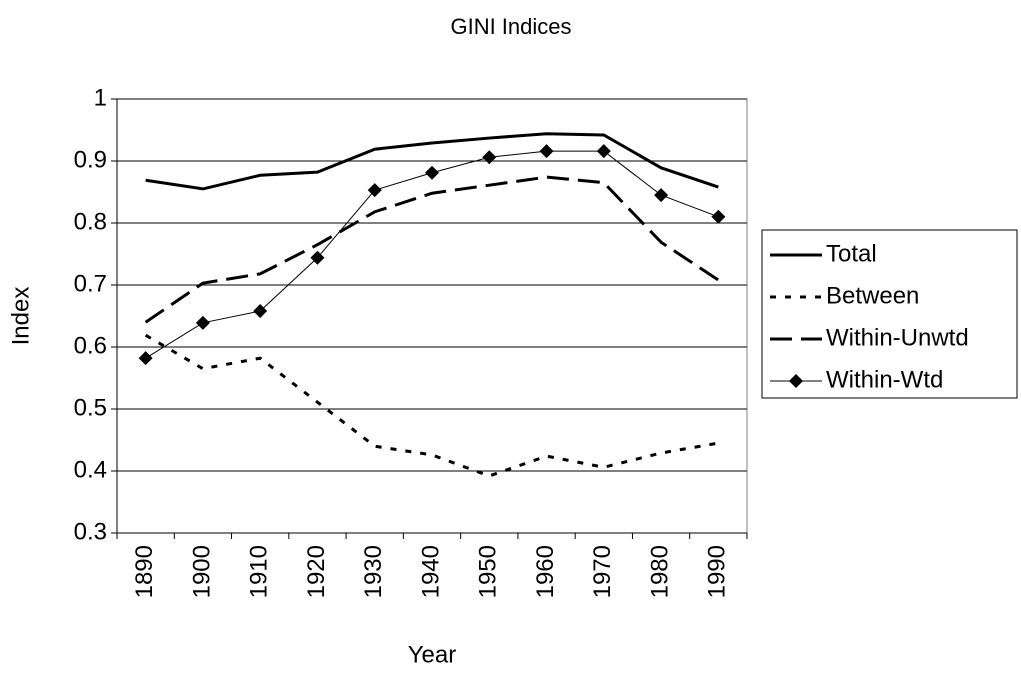 Image resolution: width=1021 pixels, height=673 pixels. I want to click on x-tick-label: 1950, so click(488, 571).